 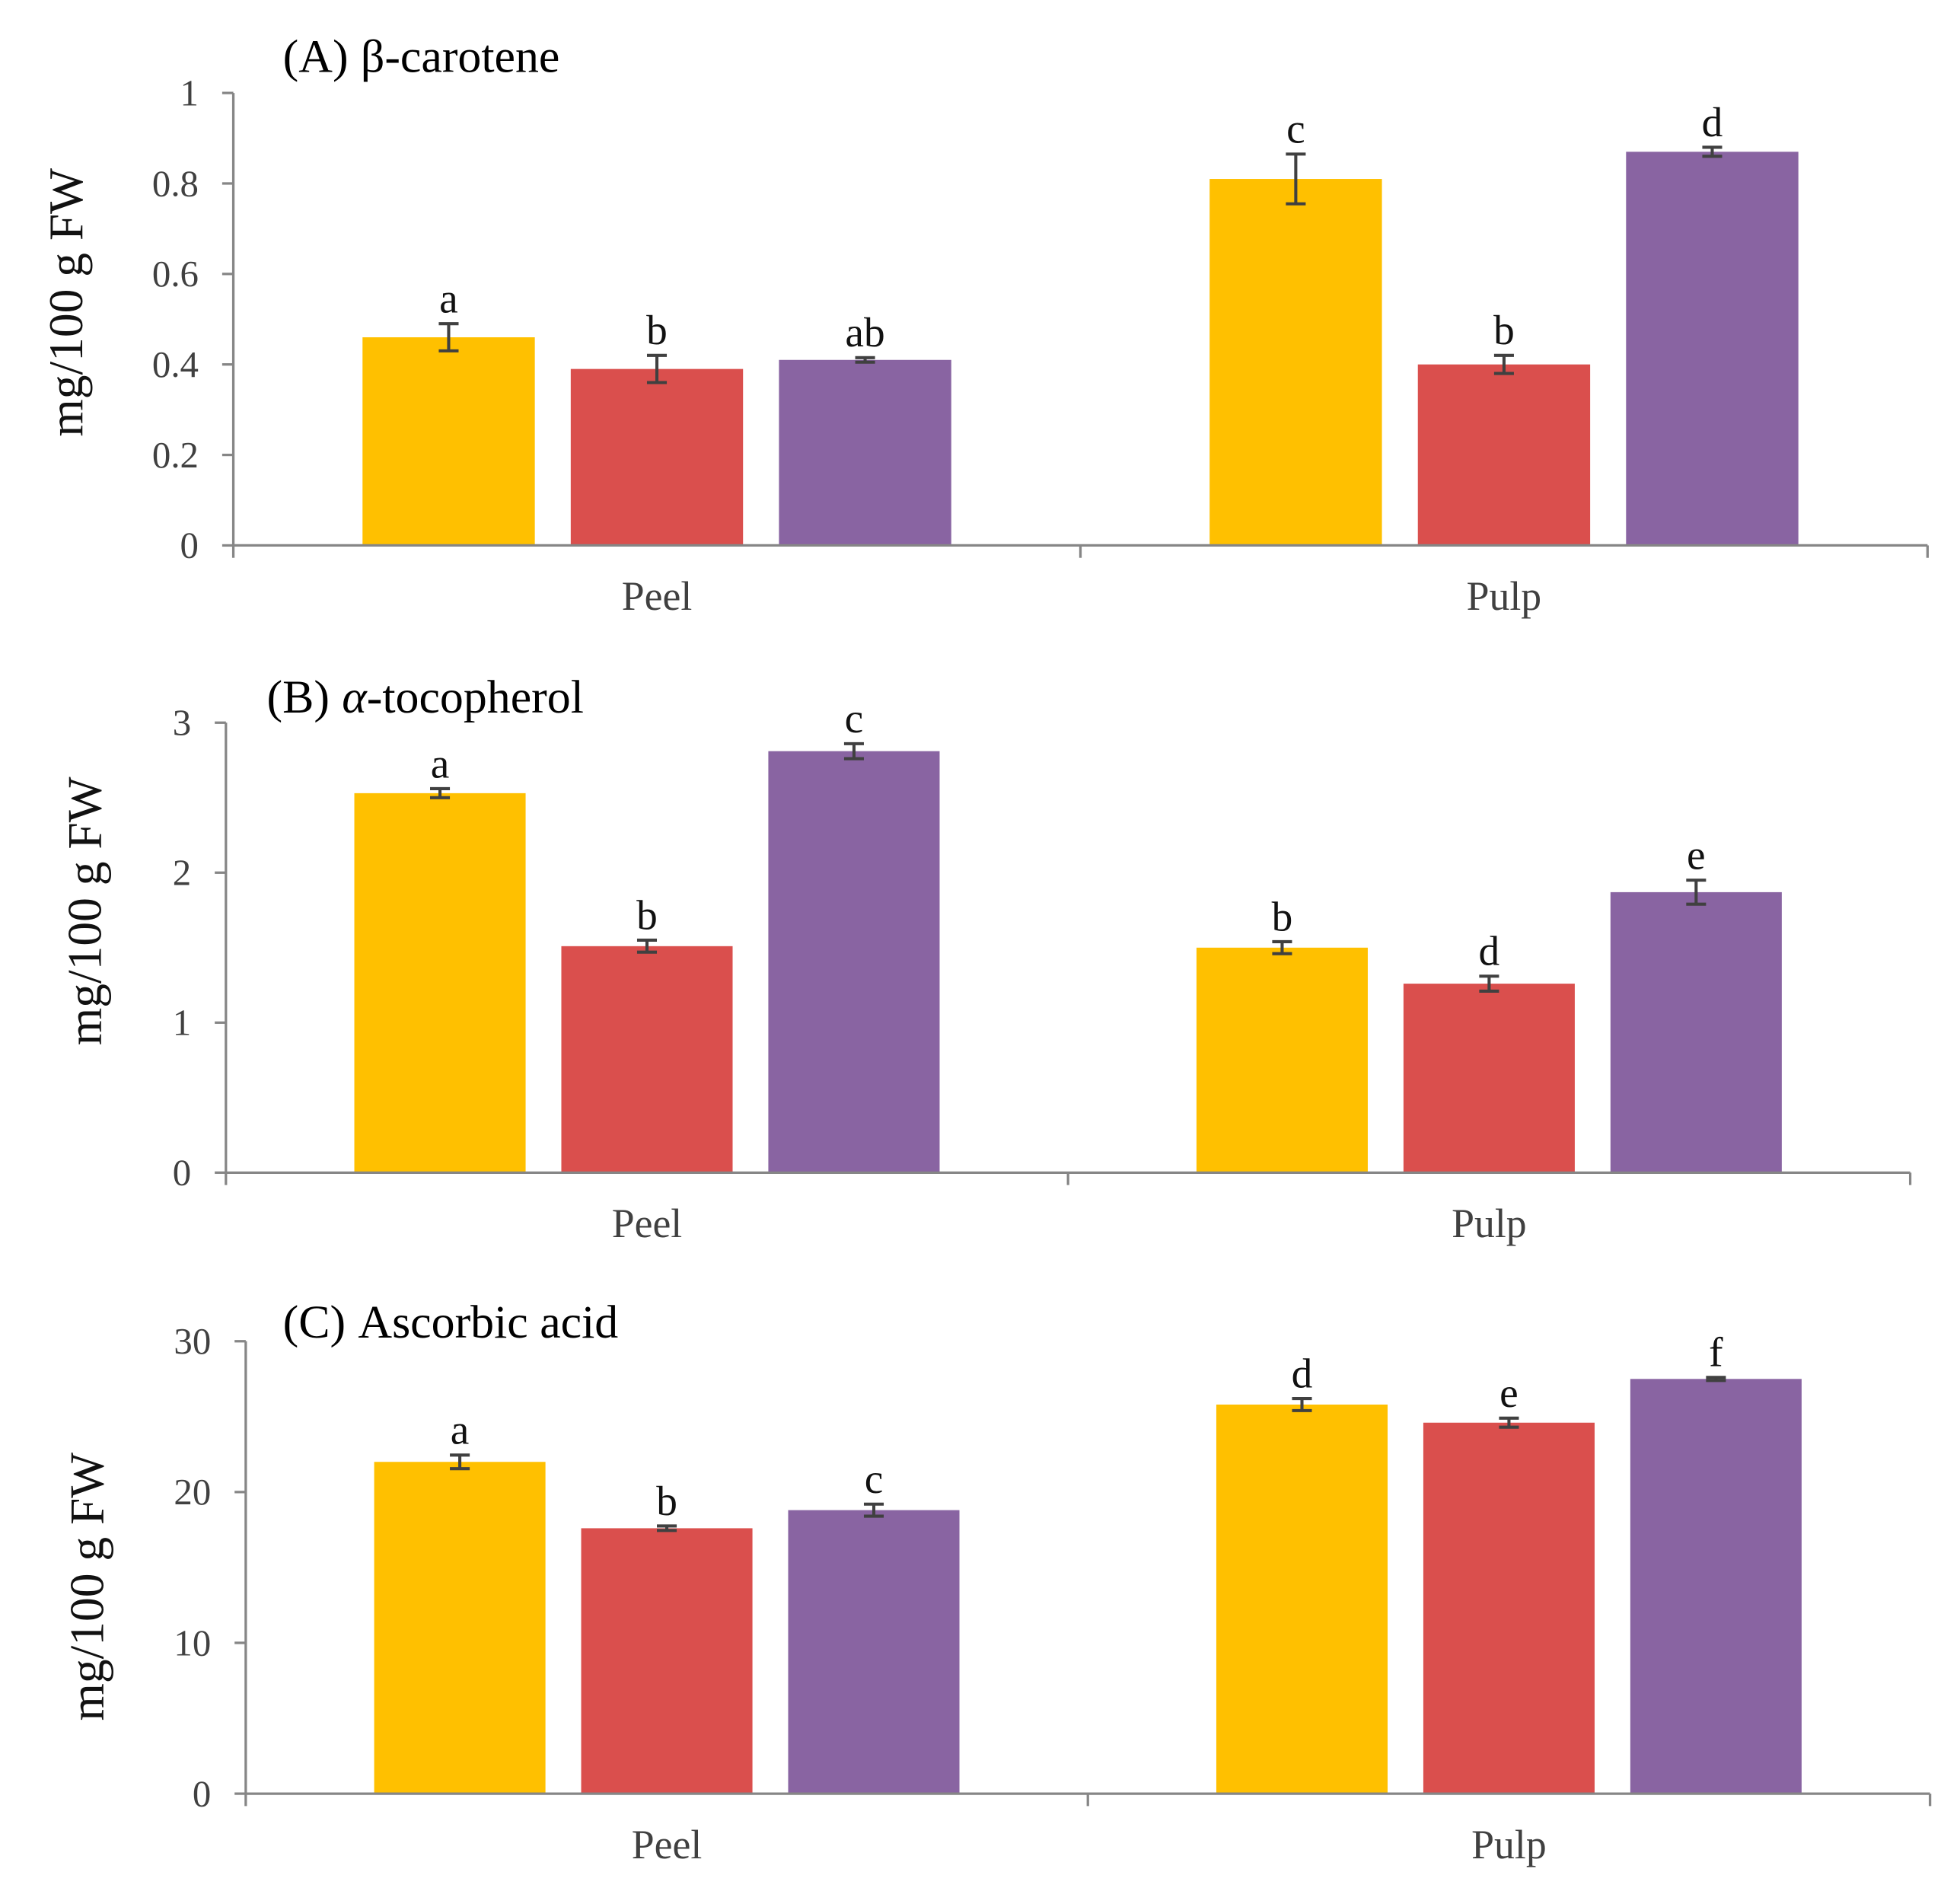 I want to click on chart-b-category-label-1: Peel, so click(x=647, y=1224).